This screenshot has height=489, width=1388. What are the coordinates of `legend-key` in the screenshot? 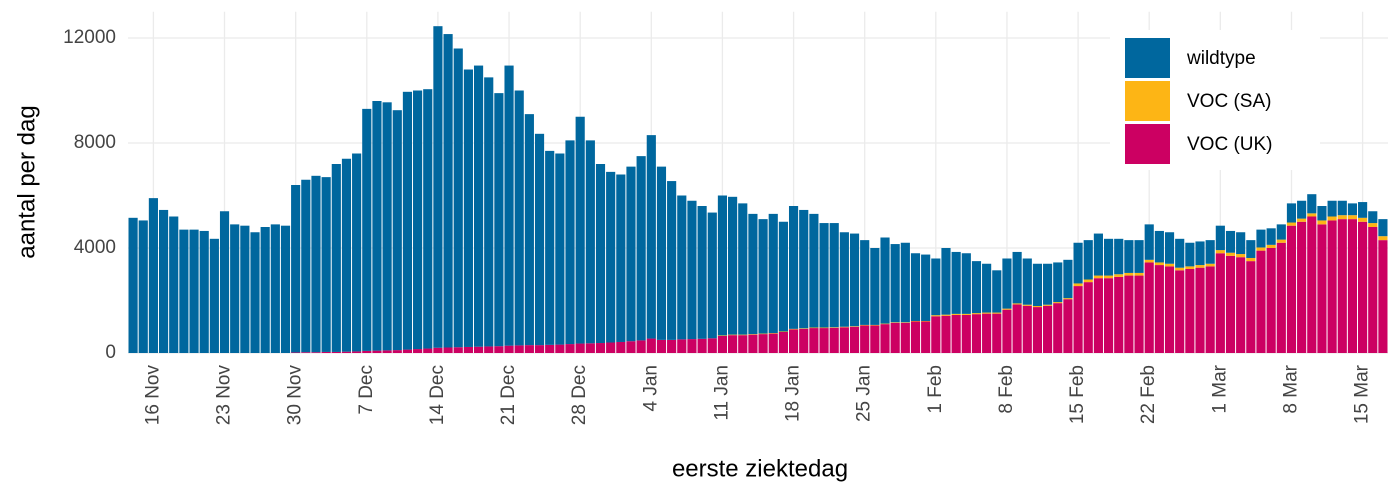 It's located at (1147, 144).